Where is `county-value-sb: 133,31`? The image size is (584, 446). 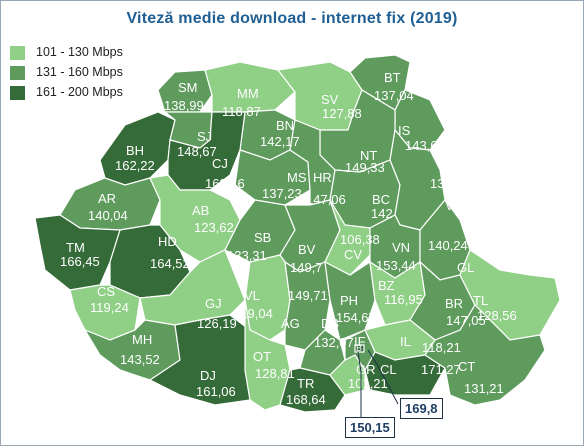
county-value-sb: 133,31 is located at coordinates (247, 255).